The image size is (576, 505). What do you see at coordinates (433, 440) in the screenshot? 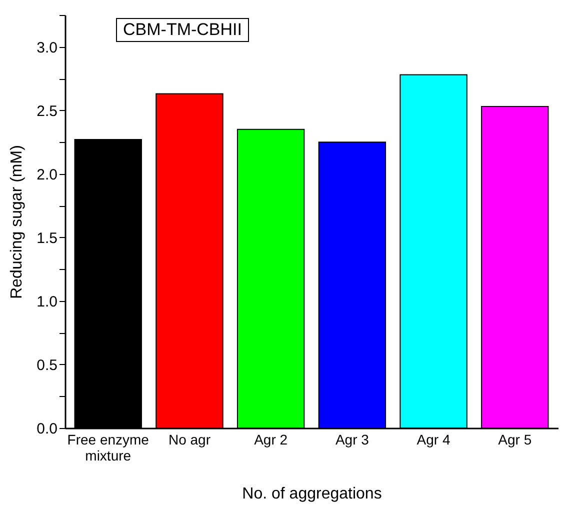
I see `x-tick-label: Agr 4` at bounding box center [433, 440].